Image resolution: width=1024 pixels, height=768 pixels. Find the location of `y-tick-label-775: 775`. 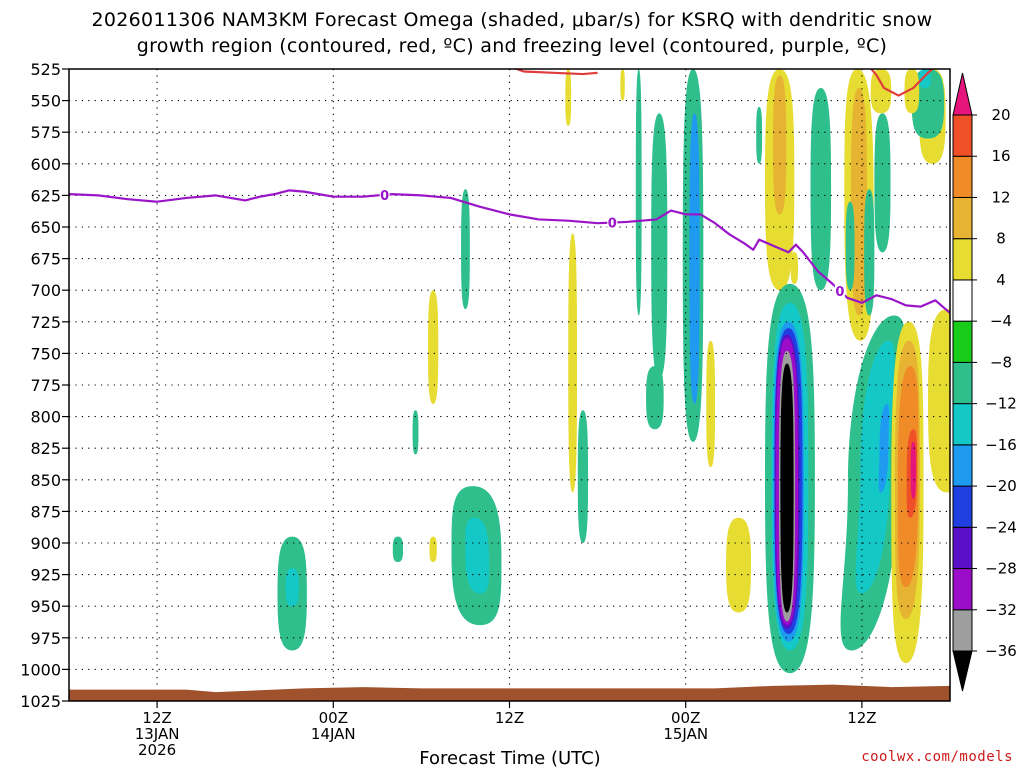

y-tick-label-775: 775 is located at coordinates (45, 385).